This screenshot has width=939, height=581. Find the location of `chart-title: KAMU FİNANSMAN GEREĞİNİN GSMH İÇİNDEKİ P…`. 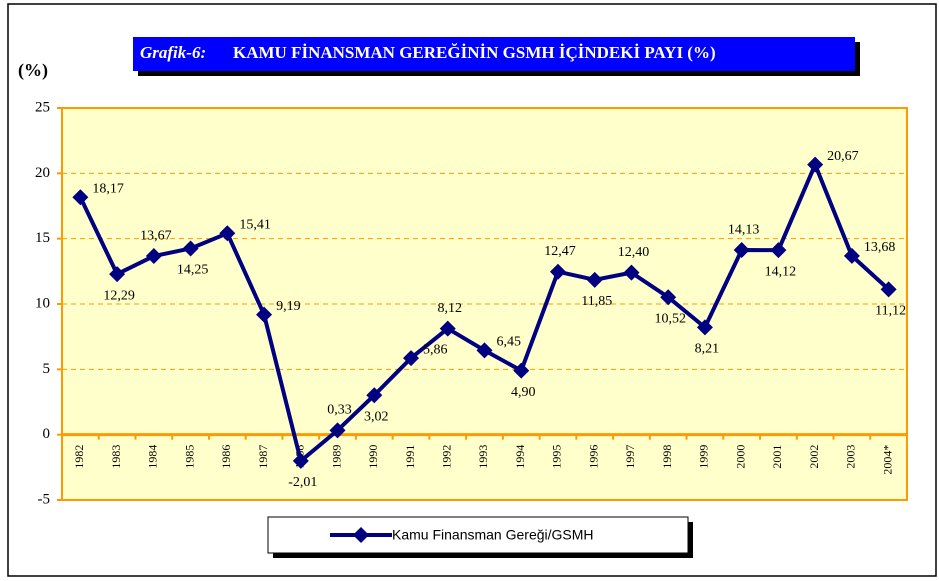

chart-title: KAMU FİNANSMAN GEREĞİNİN GSMH İÇİNDEKİ P… is located at coordinates (474, 52).